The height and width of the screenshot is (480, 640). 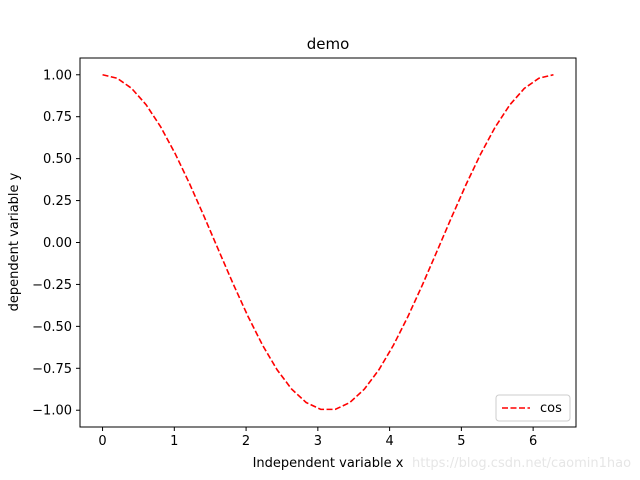 What do you see at coordinates (246, 441) in the screenshot?
I see `x-tick-label: 2` at bounding box center [246, 441].